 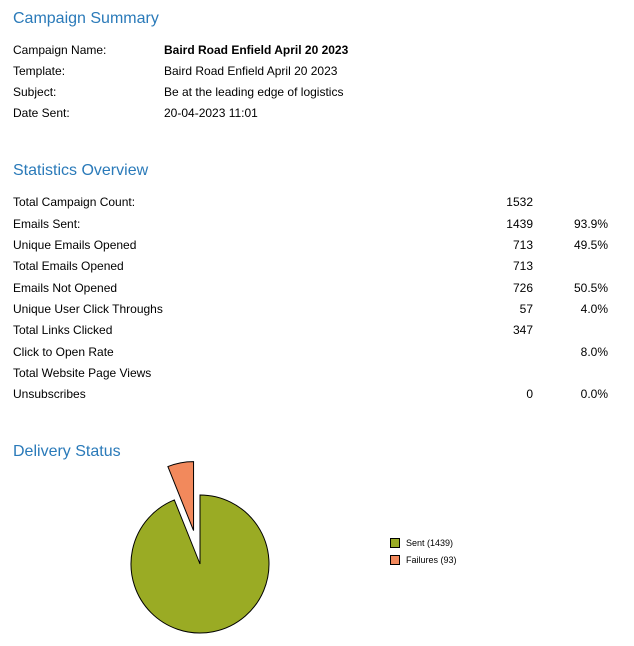 I want to click on stat-row: Unique User Click Throughs 57 4.0%, so click(x=317, y=309).